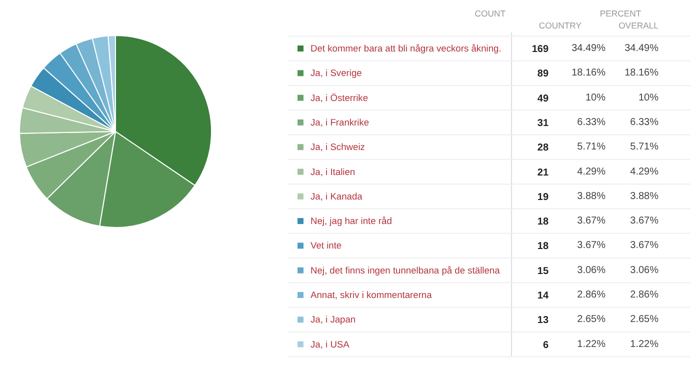 This screenshot has height=366, width=700. I want to click on legend-label: Ja, i USA, so click(330, 344).